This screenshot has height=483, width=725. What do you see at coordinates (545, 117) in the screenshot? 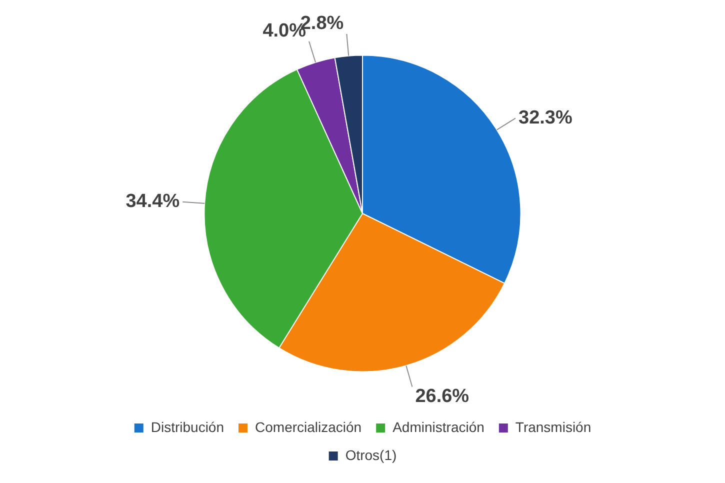
I see `data-label: 32.3%` at bounding box center [545, 117].